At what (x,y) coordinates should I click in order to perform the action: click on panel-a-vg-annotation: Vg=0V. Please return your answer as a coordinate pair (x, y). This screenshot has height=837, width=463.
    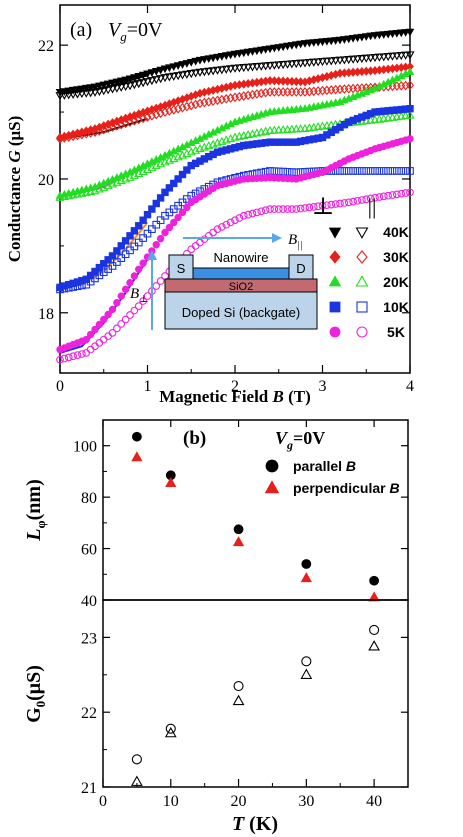
    Looking at the image, I should click on (135, 31).